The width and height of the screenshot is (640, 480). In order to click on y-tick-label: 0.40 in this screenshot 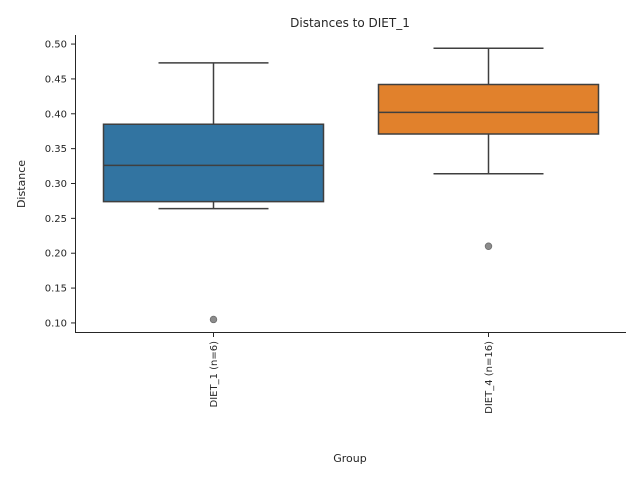, I will do `click(56, 114)`.